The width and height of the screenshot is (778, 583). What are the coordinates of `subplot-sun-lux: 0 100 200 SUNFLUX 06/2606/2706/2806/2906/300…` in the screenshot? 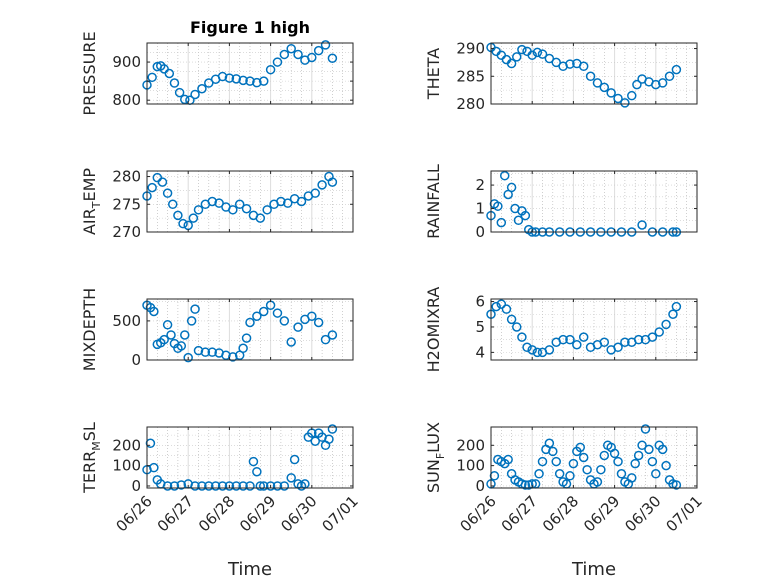 It's located at (565, 501).